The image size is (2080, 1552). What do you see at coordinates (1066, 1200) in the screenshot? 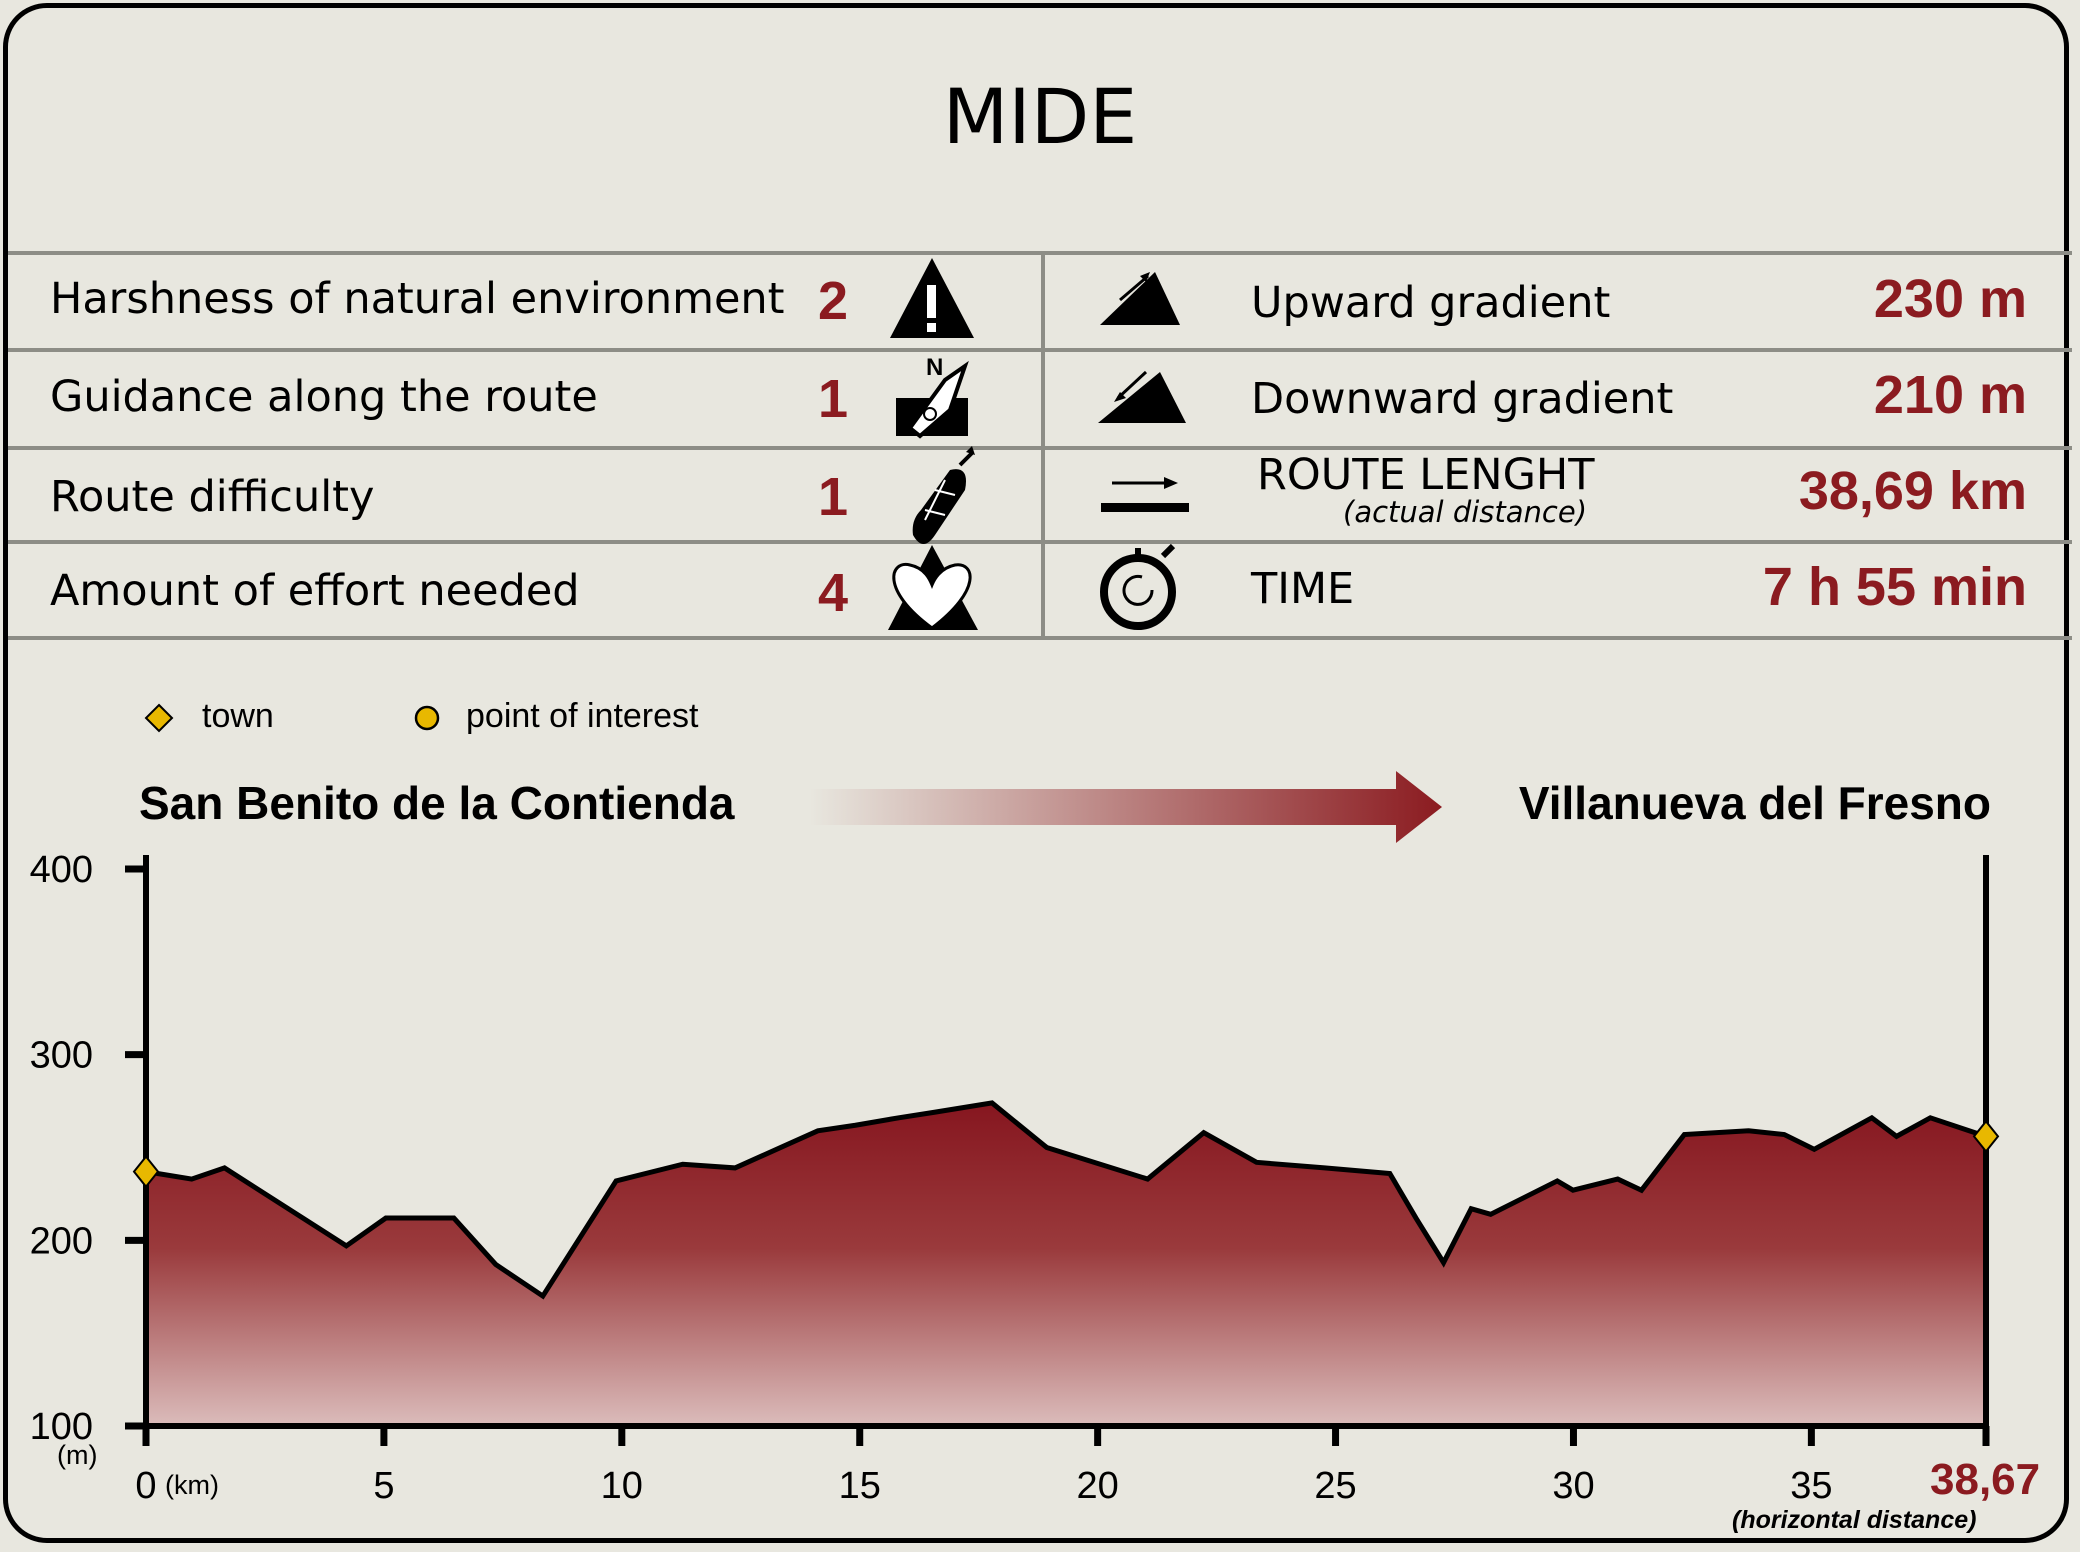
I see `elevation-line` at bounding box center [1066, 1200].